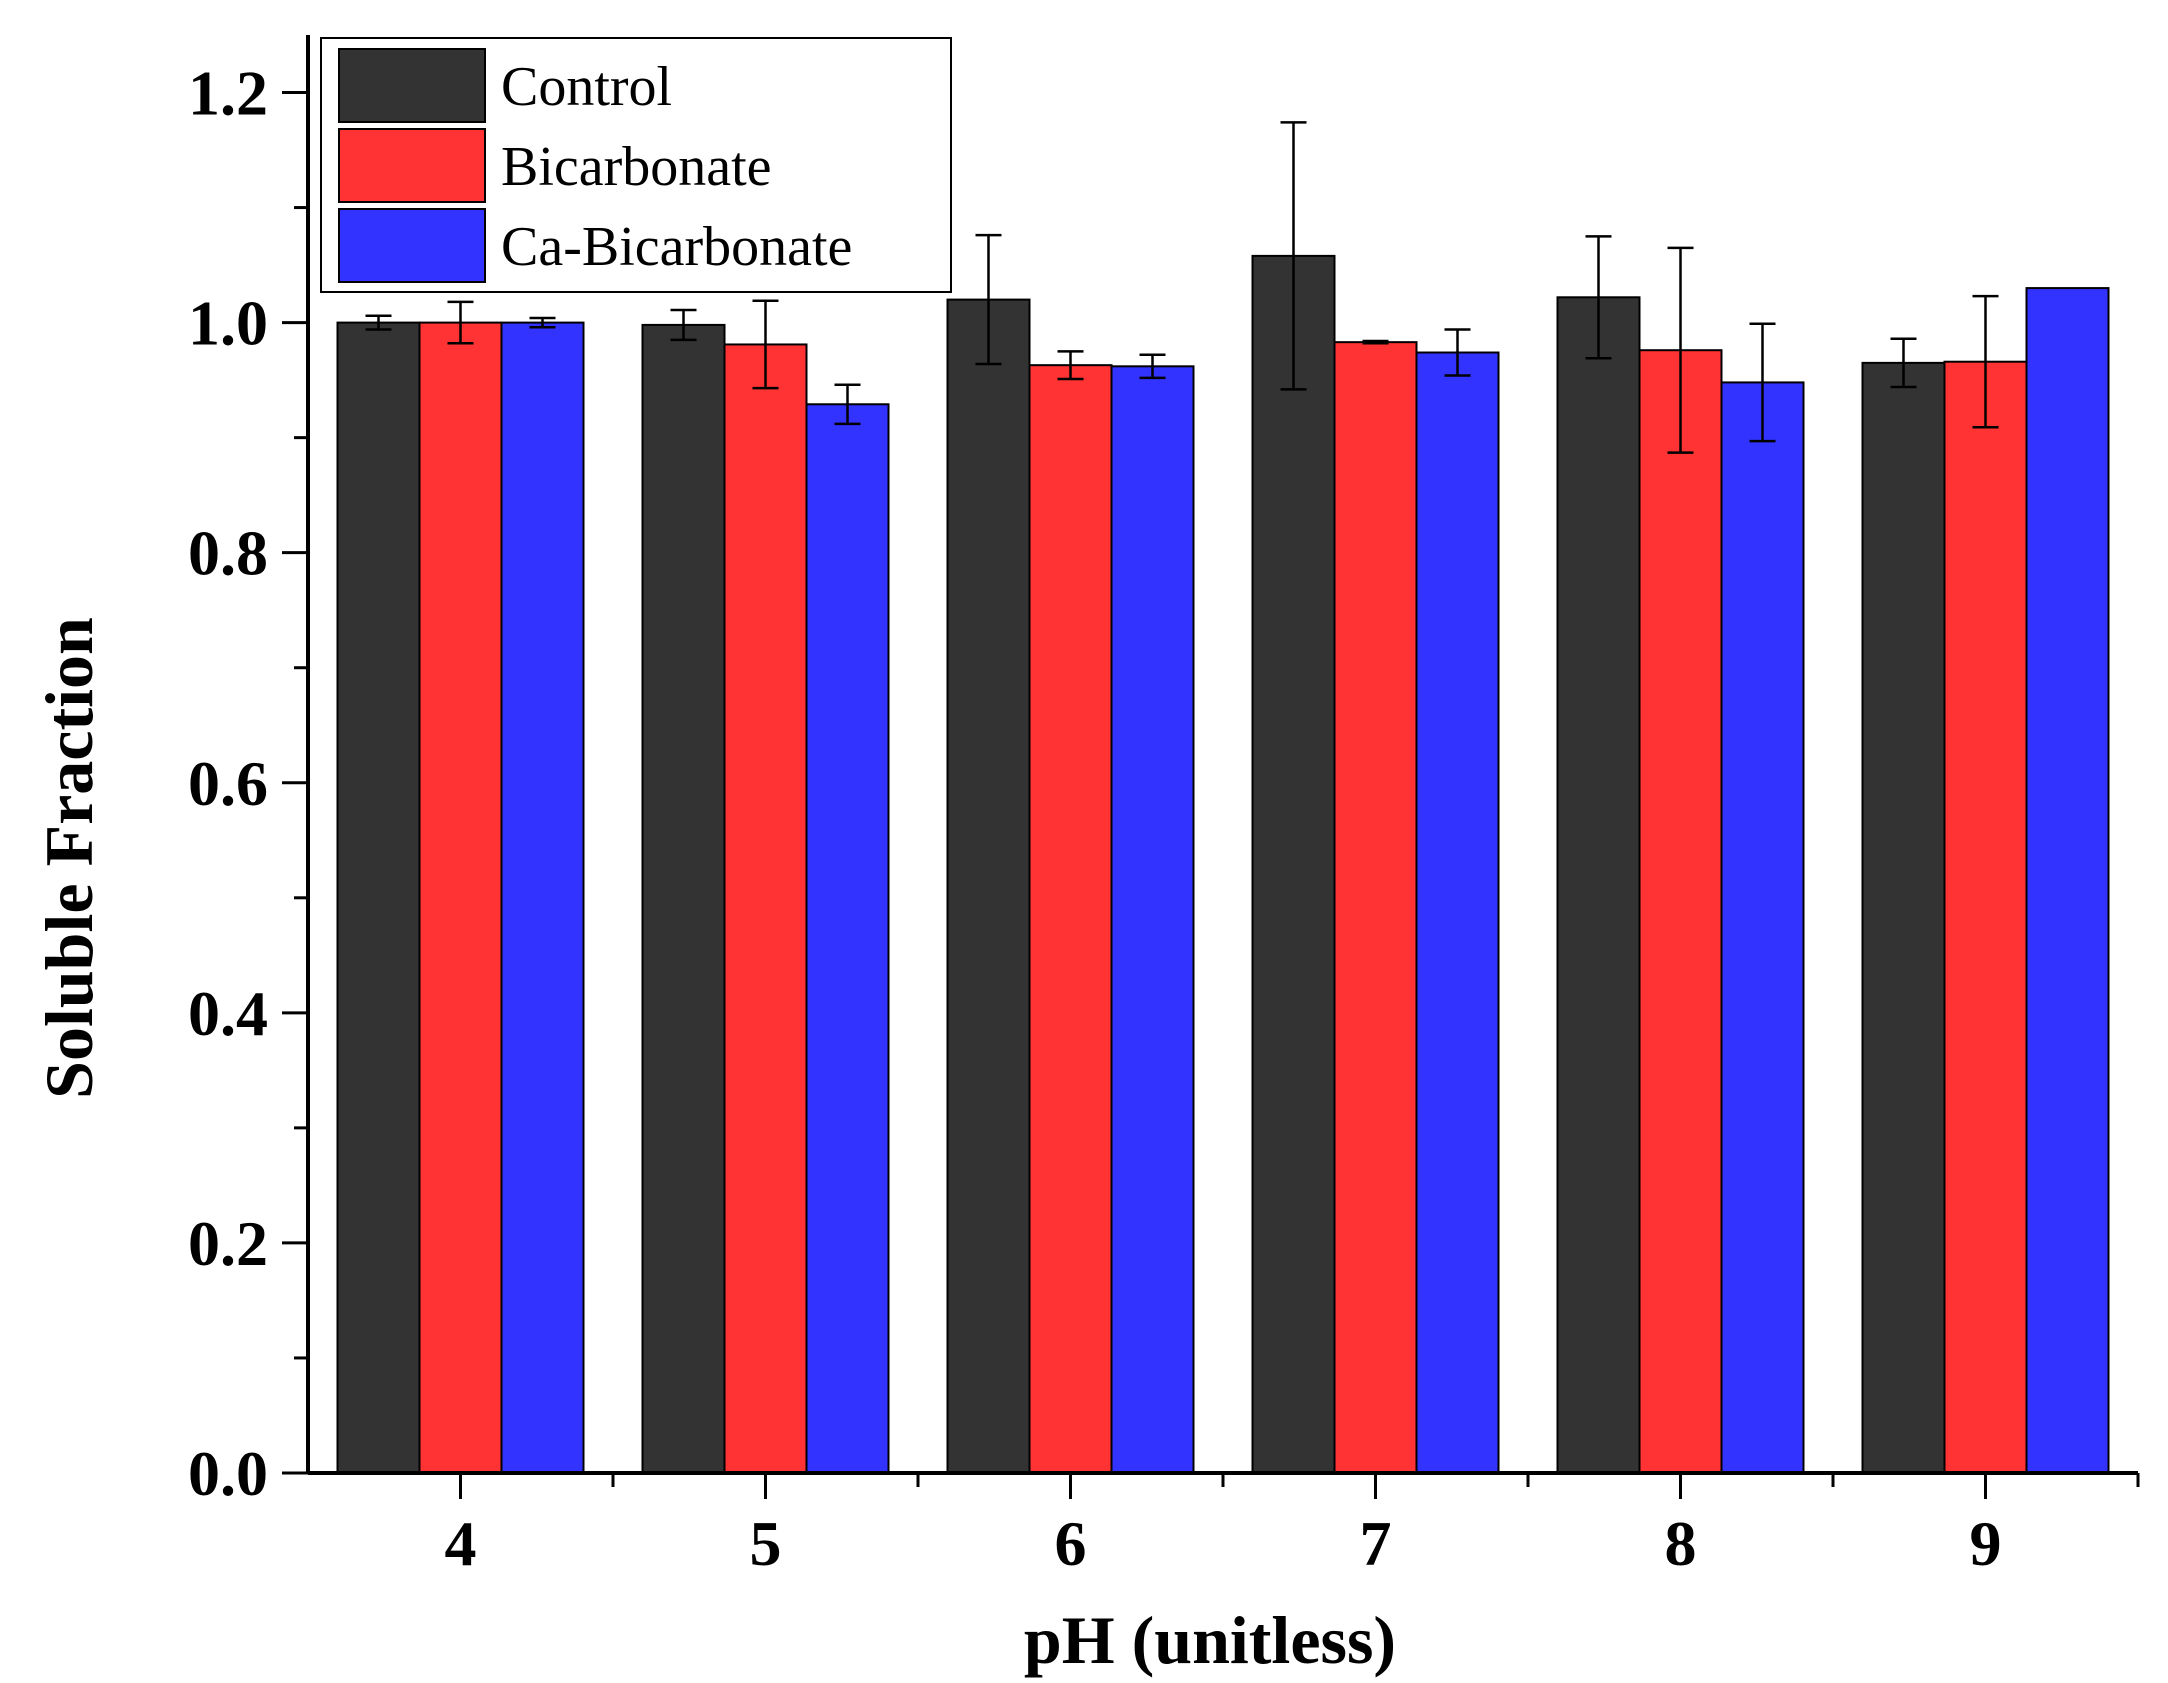  Describe the element at coordinates (228, 323) in the screenshot. I see `y-tick-label: 1.0` at that location.